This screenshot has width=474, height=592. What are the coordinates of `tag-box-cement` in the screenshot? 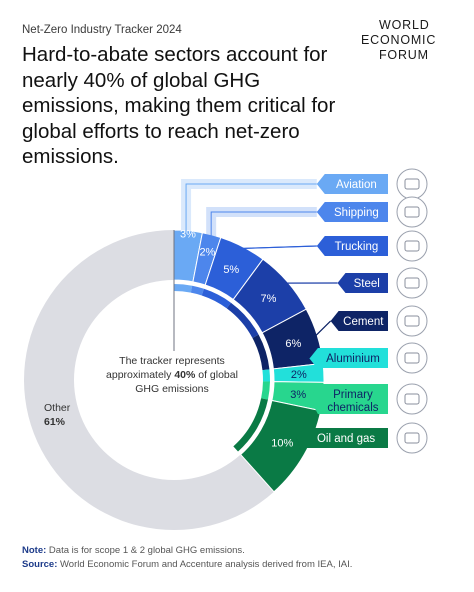 It's located at (359, 321).